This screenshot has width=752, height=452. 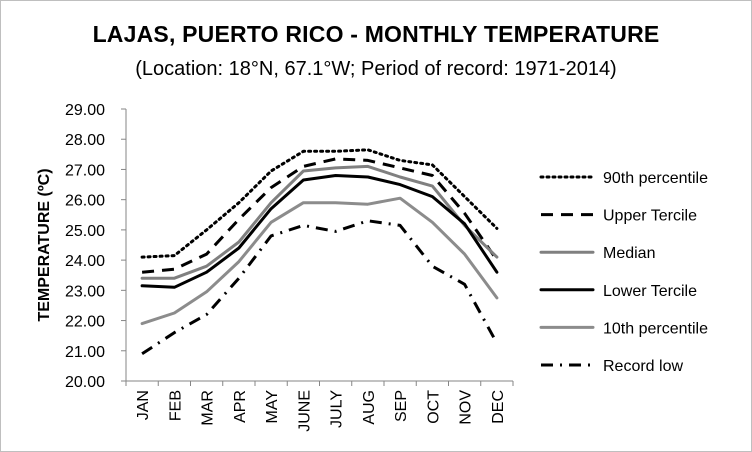 I want to click on y-tick-label: 23.00, so click(x=85, y=291).